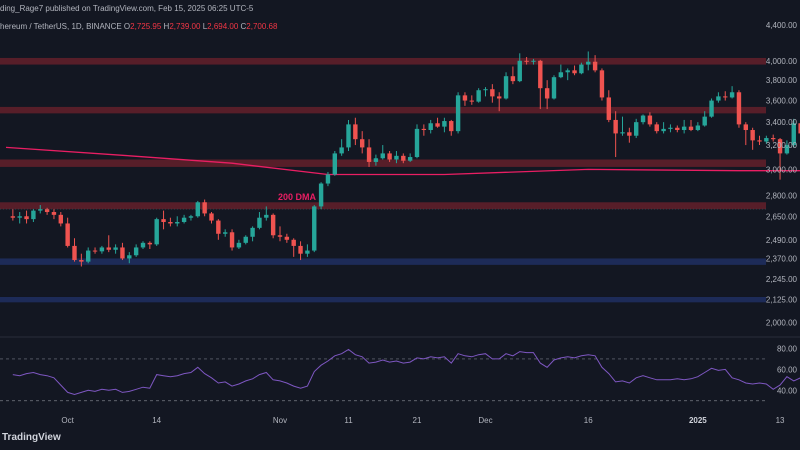  I want to click on ohlc-close-label: C, so click(243, 26).